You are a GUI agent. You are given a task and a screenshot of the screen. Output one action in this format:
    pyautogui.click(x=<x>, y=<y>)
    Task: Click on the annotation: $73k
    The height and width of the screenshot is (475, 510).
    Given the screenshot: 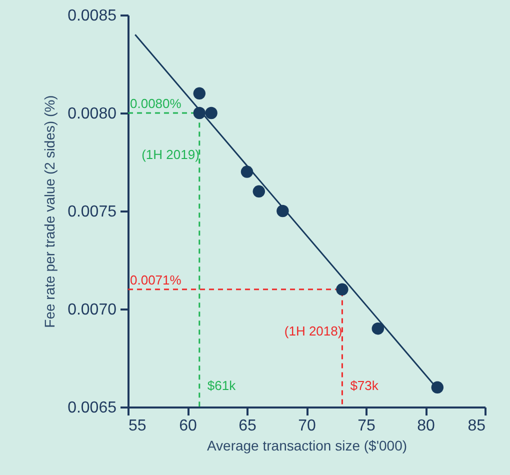 What is the action you would take?
    pyautogui.click(x=364, y=385)
    